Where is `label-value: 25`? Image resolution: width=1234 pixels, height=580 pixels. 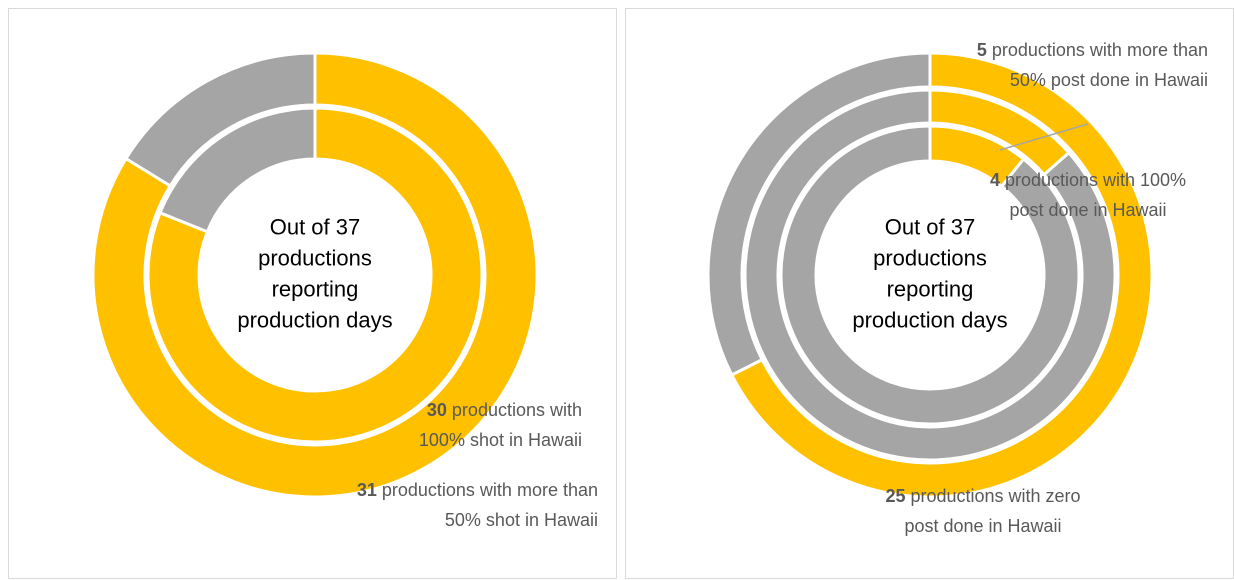
label-value: 25 is located at coordinates (895, 496).